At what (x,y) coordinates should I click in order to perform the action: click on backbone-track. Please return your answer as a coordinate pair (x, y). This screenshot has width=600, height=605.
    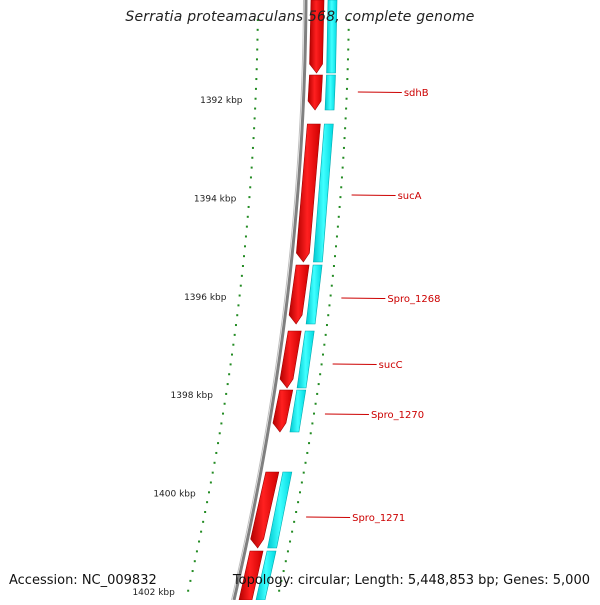
    Looking at the image, I should click on (269, 300).